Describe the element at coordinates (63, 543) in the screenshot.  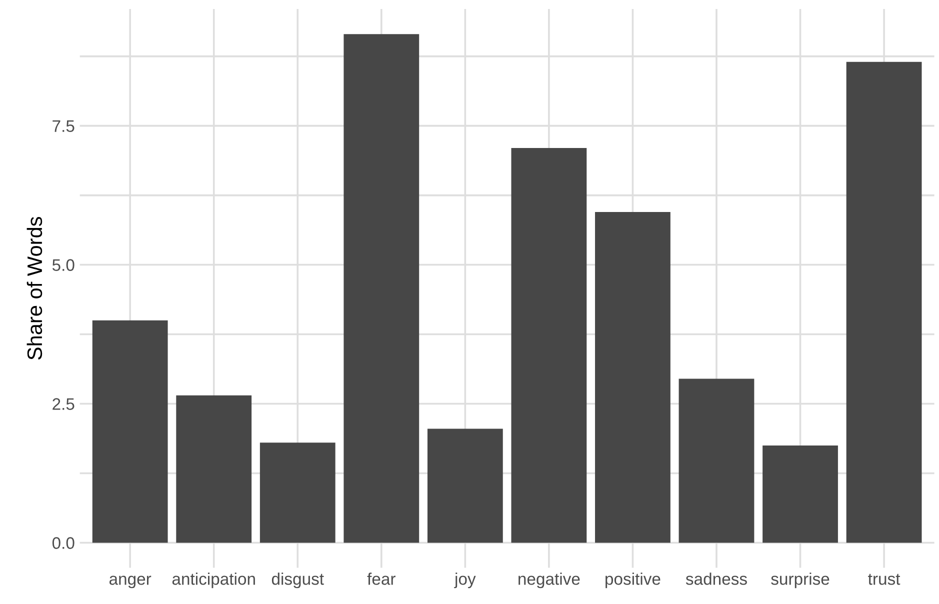
I see `y-tick-label: 0.0` at that location.